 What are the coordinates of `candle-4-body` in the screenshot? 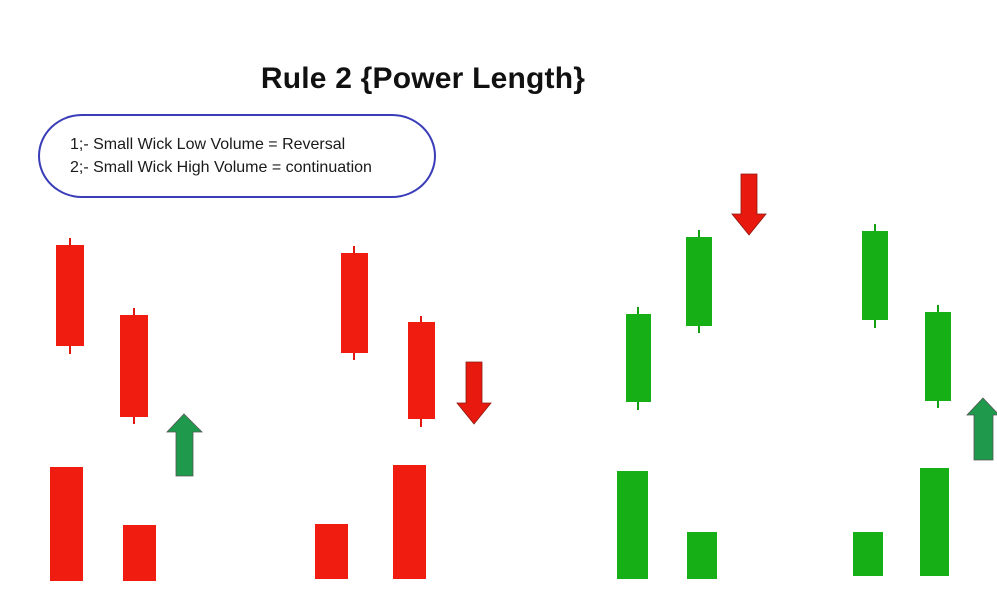 It's located at (421, 370).